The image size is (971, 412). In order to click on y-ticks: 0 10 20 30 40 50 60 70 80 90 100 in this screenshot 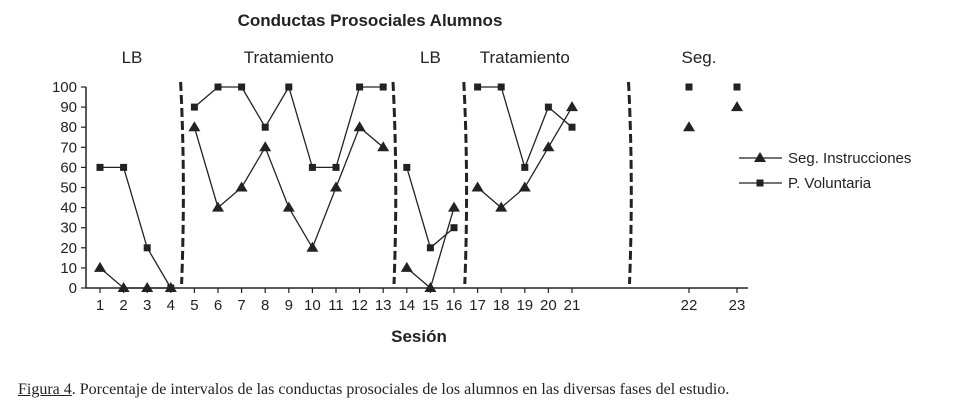, I will do `click(69, 188)`.